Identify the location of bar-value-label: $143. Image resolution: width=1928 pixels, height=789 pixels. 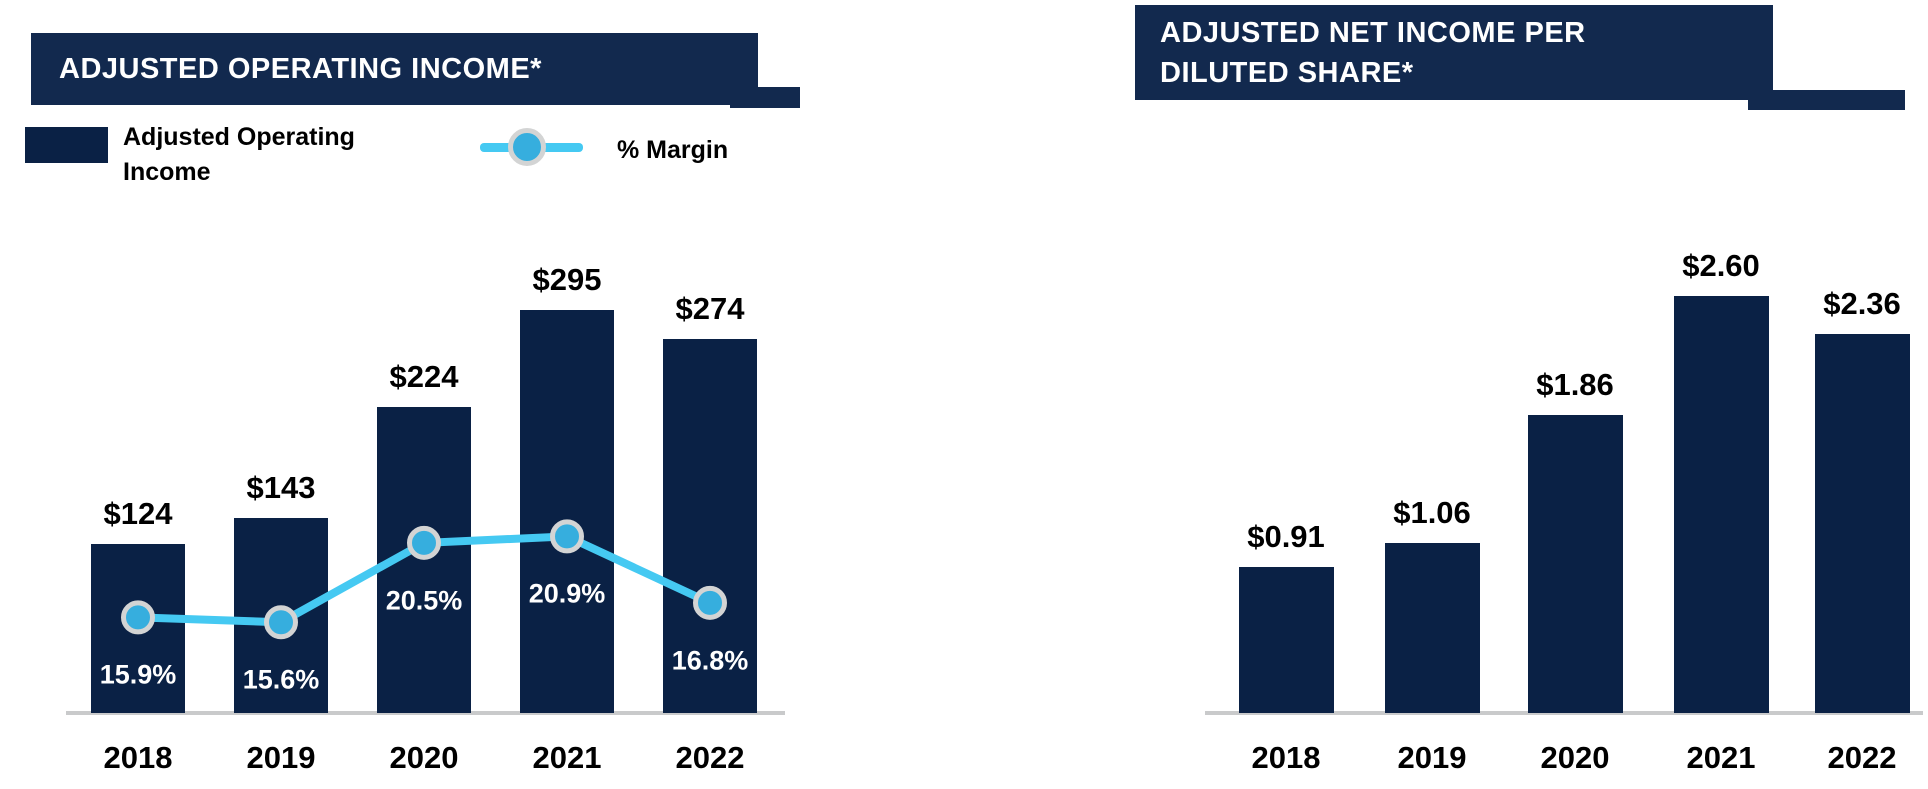
(281, 487).